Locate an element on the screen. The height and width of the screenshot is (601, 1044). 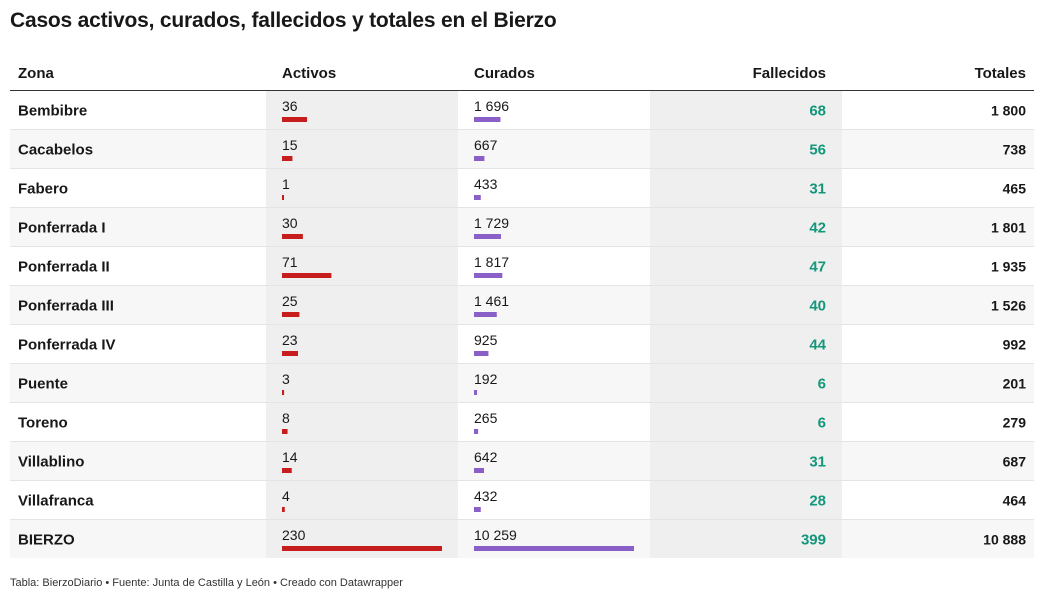
curados-value: 1 461 is located at coordinates (491, 301).